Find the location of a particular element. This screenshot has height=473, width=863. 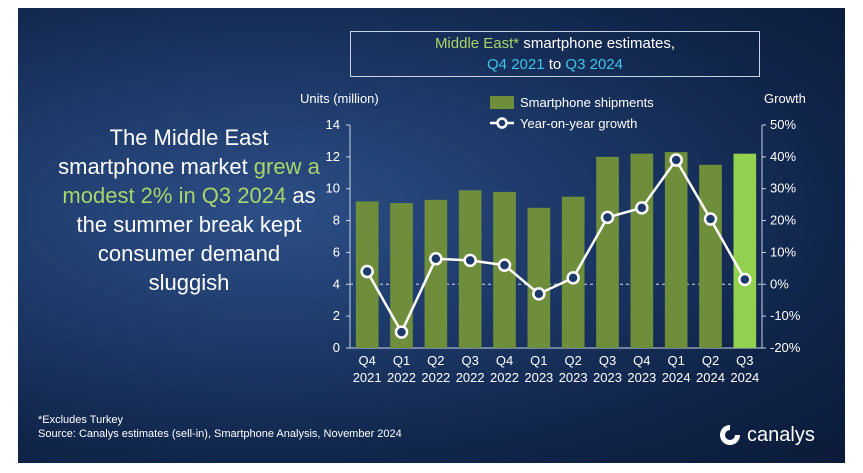

legend-shipments-label: Smartphone shipments is located at coordinates (587, 102).